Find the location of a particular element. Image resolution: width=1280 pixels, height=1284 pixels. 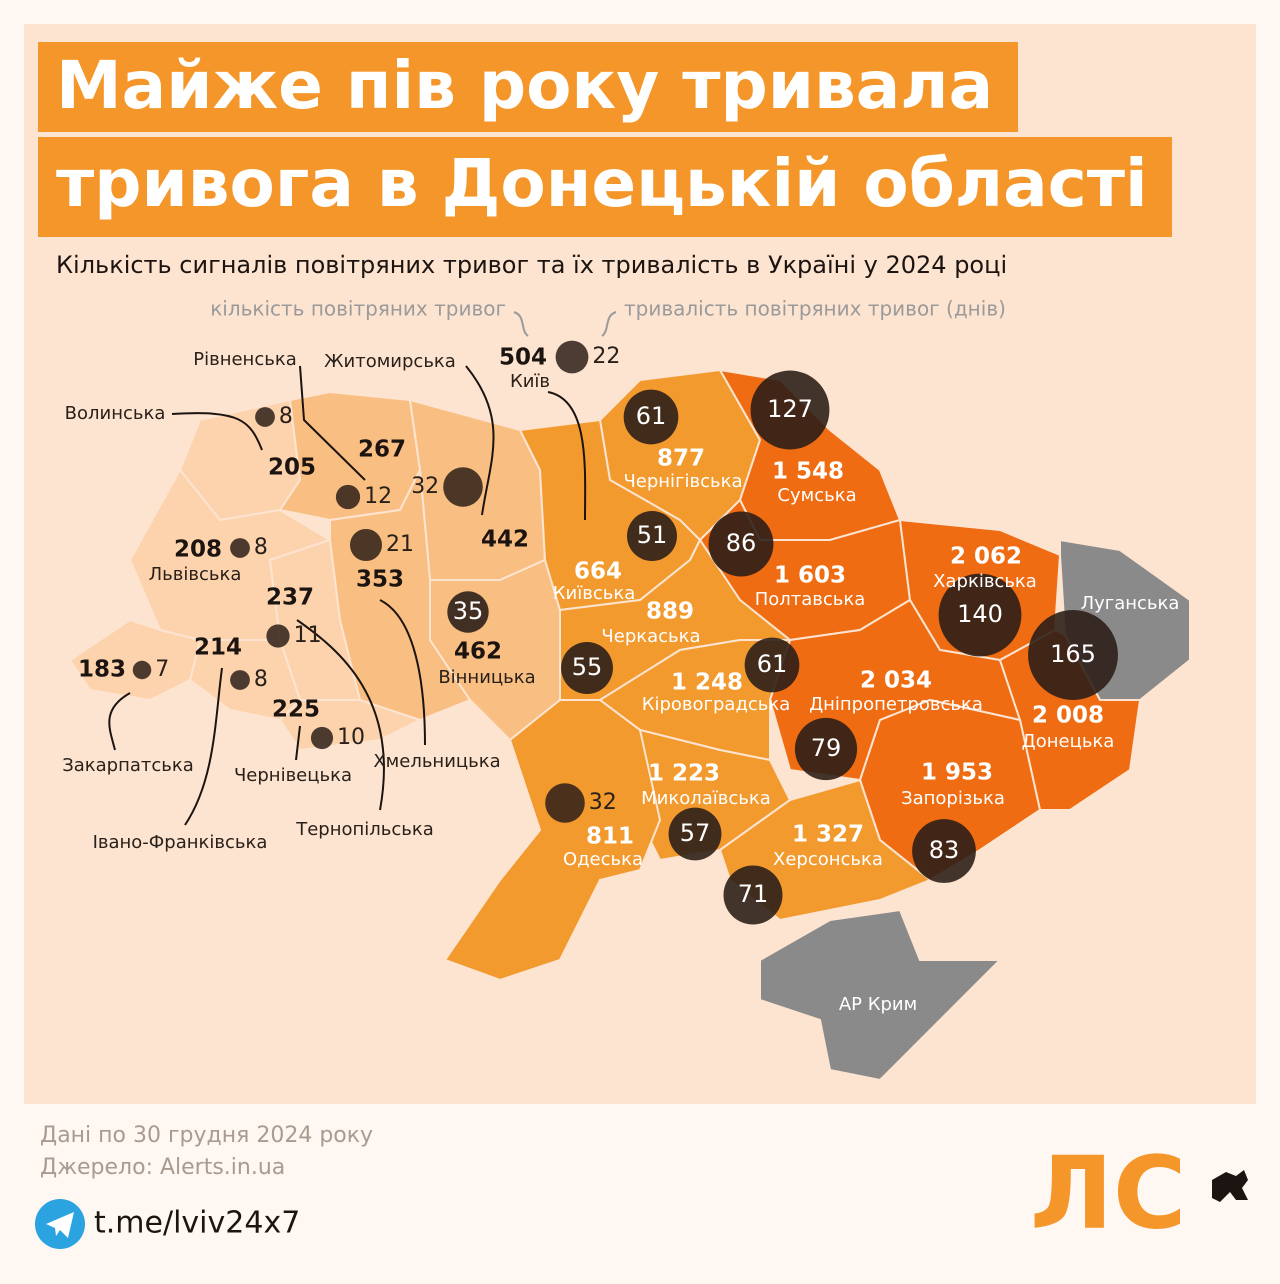

alerts-count: 1 223 is located at coordinates (684, 774).